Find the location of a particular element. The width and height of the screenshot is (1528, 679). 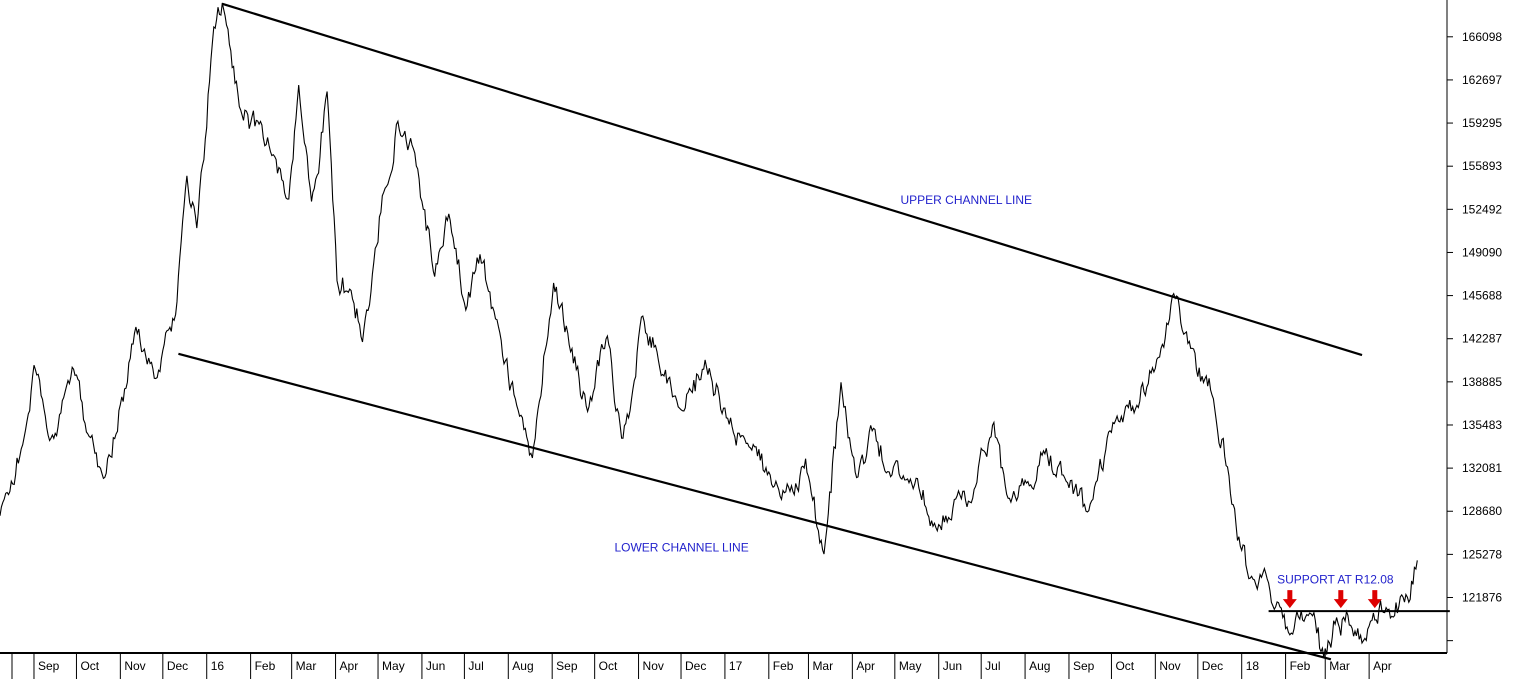

annotation-label: LOWER CHANNEL LINE is located at coordinates (681, 548).